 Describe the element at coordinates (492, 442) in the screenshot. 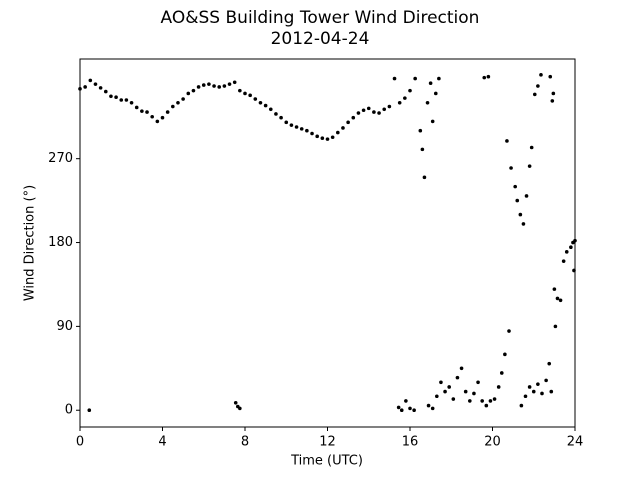

I see `x-tick-label: 20` at that location.